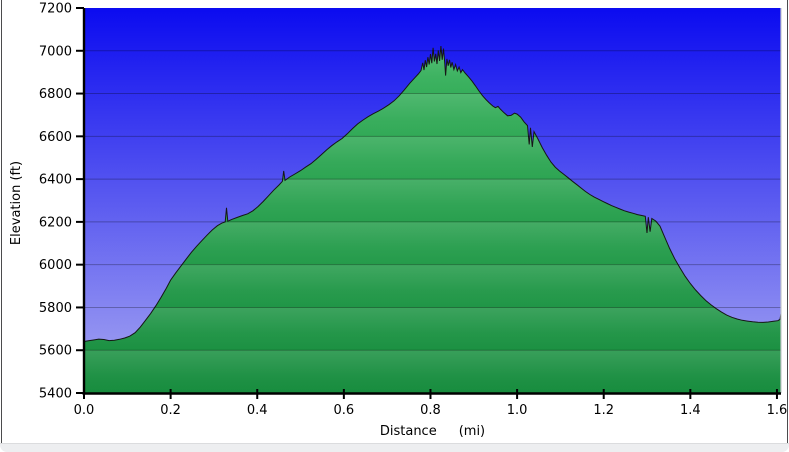  Describe the element at coordinates (55, 394) in the screenshot. I see `y-tick-label: 5400` at that location.